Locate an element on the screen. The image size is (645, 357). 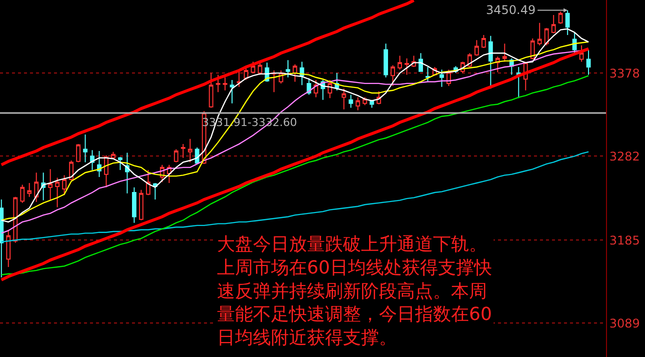
y-tick-label: 3185 is located at coordinates (624, 240).